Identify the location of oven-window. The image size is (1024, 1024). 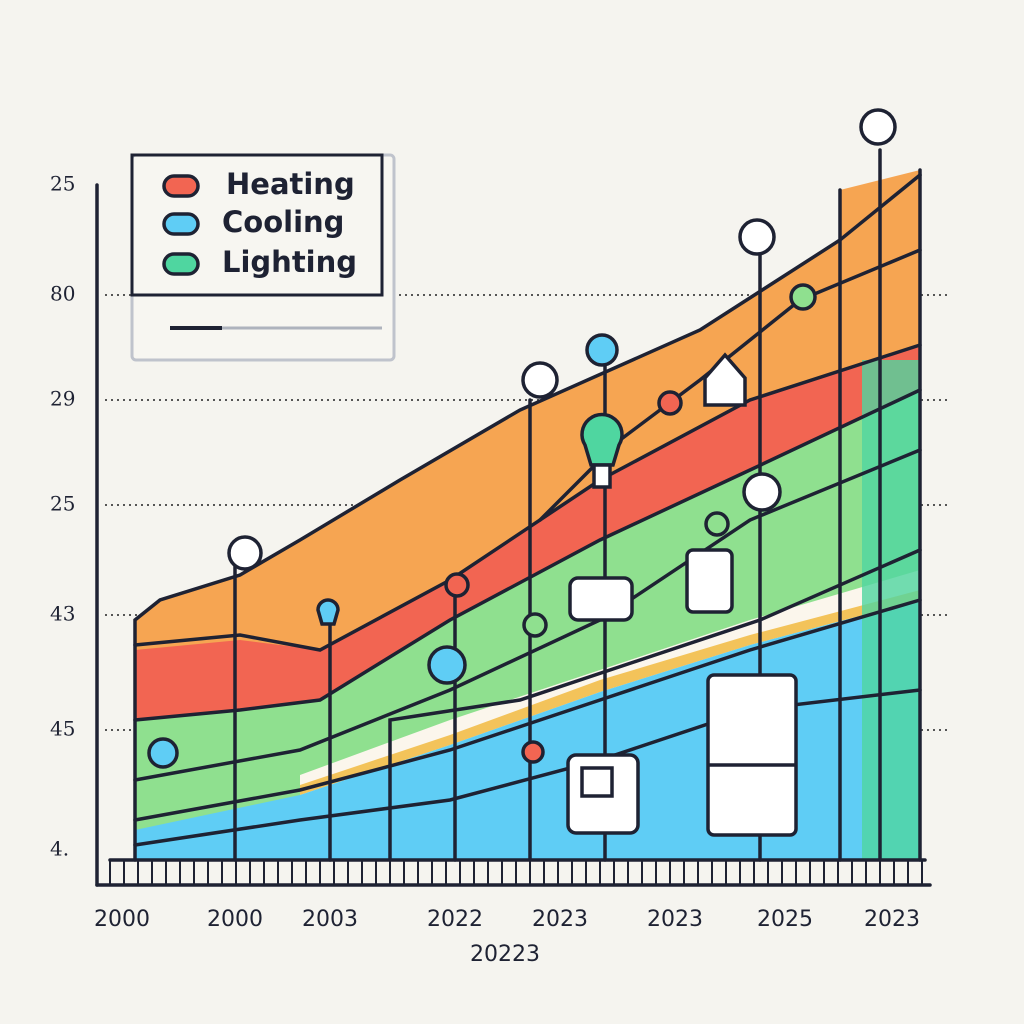
(597, 782).